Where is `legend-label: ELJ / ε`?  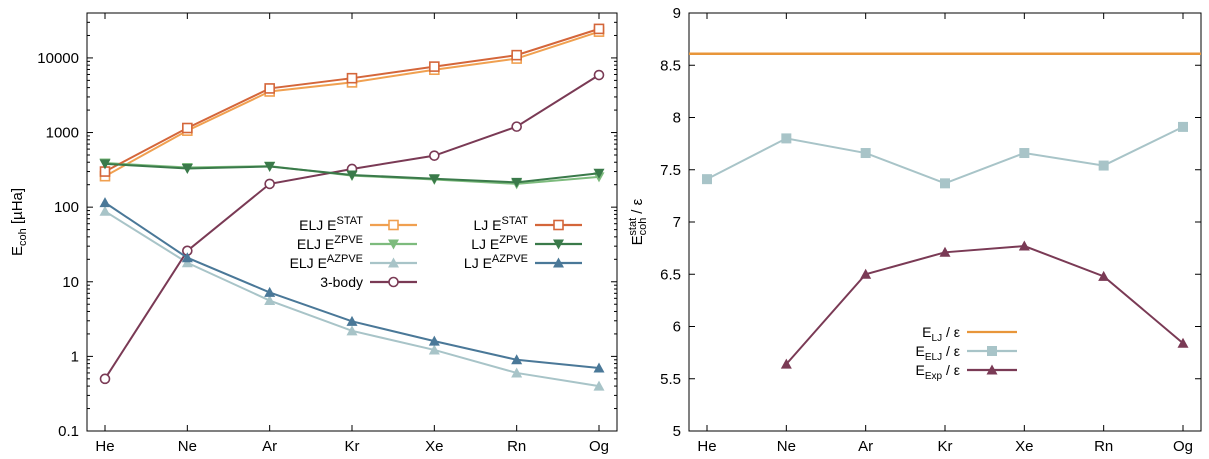 legend-label: ELJ / ε is located at coordinates (941, 334).